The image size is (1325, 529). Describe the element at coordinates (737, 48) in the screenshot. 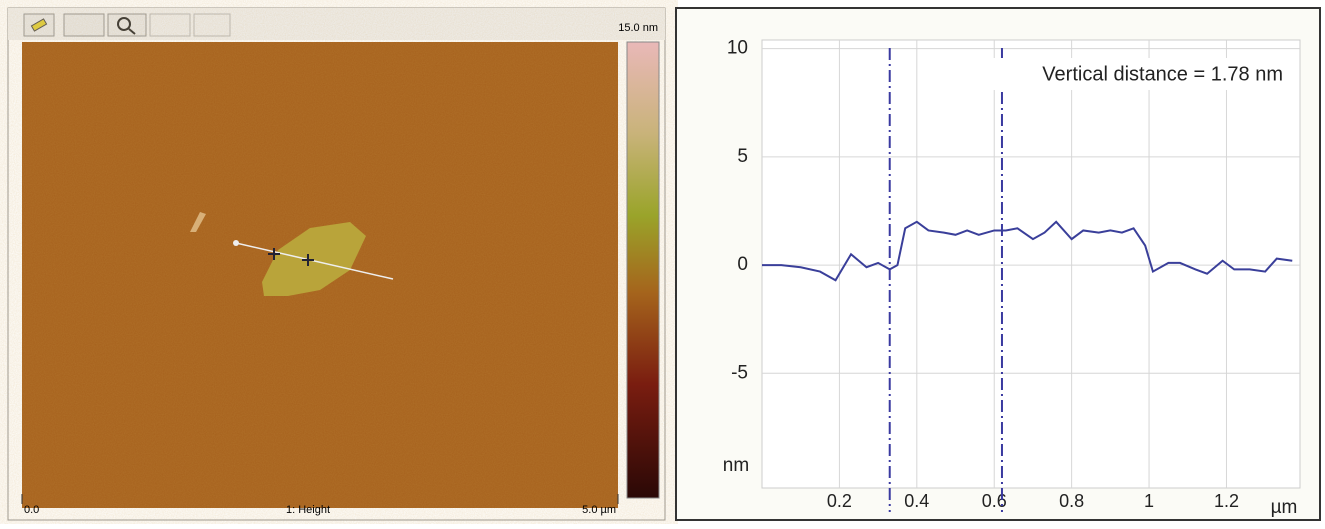

I see `y-tick-label: 10` at that location.